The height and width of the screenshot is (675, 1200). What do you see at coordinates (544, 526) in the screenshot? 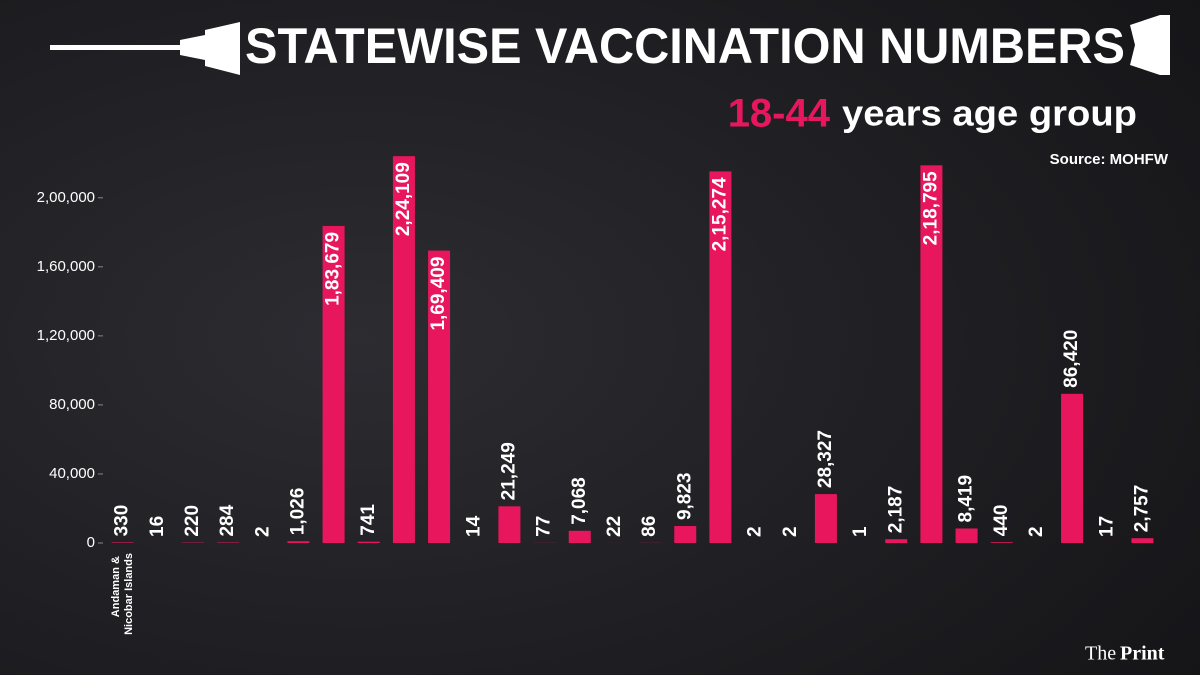
I see `value-label: 77` at bounding box center [544, 526].